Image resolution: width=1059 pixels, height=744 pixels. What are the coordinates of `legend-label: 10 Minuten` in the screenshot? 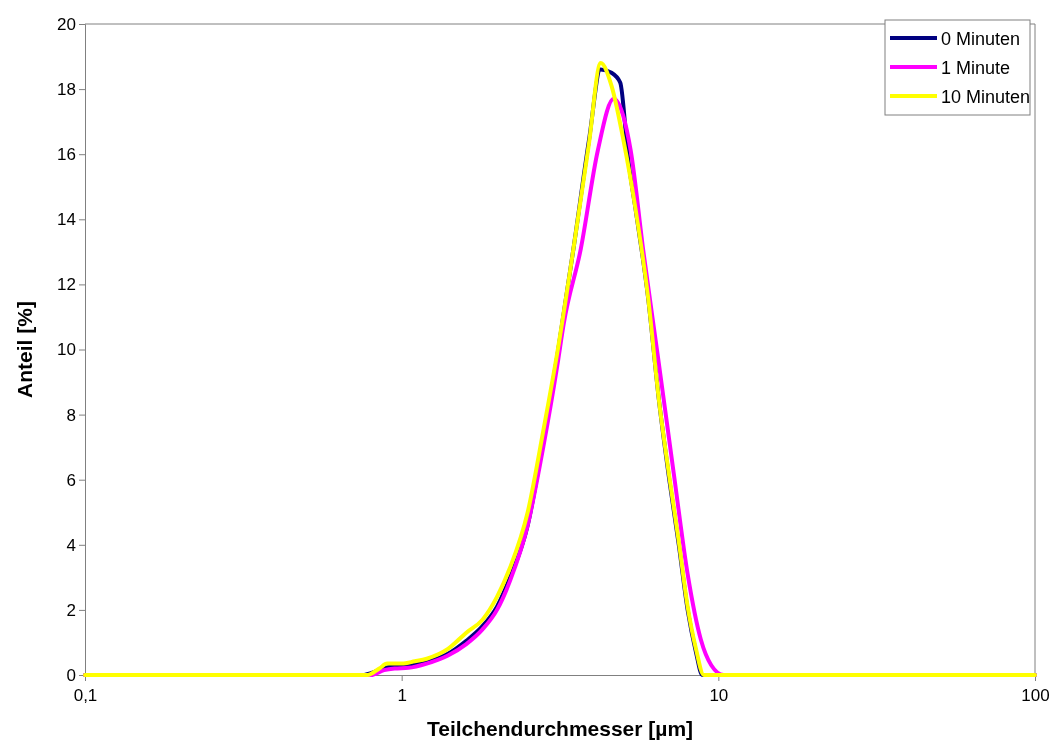 It's located at (986, 97).